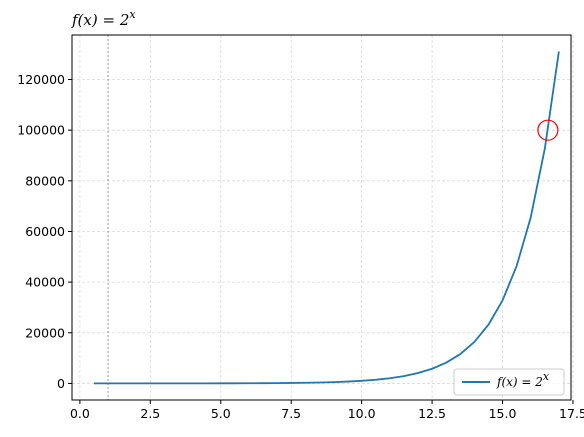 The height and width of the screenshot is (437, 584). What do you see at coordinates (432, 413) in the screenshot?
I see `x-tick-label: 12.5` at bounding box center [432, 413].